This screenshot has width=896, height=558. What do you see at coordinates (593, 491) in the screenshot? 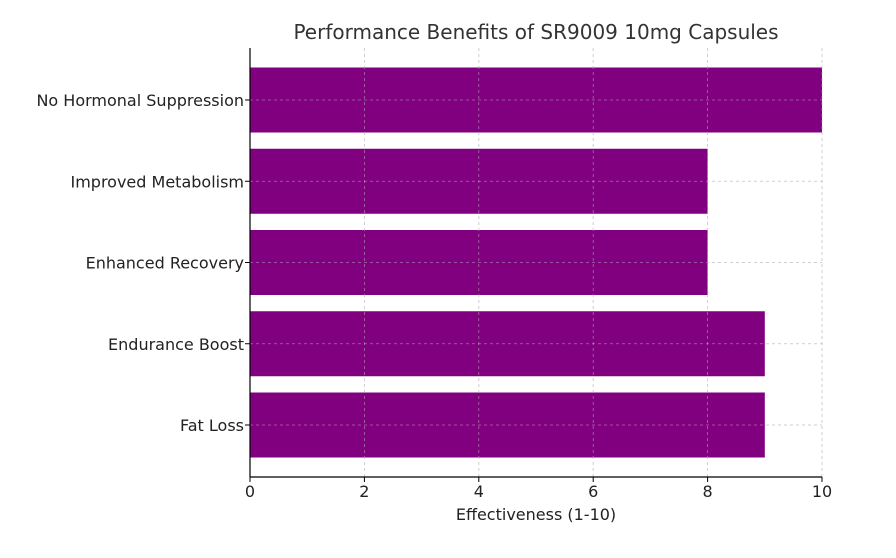
I see `x-tick-label: 6` at bounding box center [593, 491].